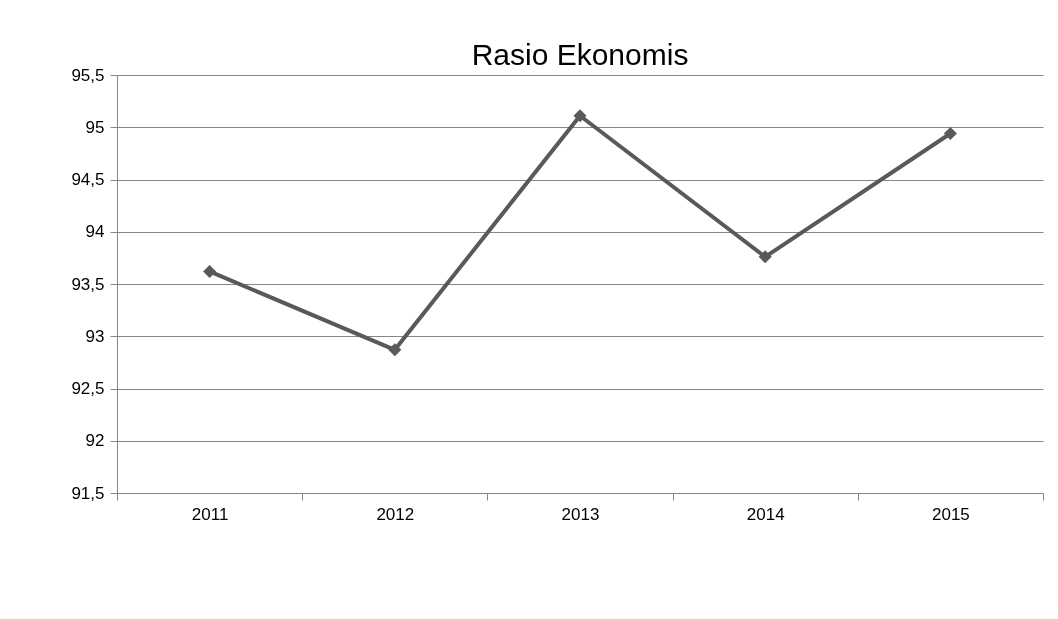 Image resolution: width=1058 pixels, height=619 pixels. What do you see at coordinates (88, 388) in the screenshot?
I see `y-tick-label: 92,5` at bounding box center [88, 388].